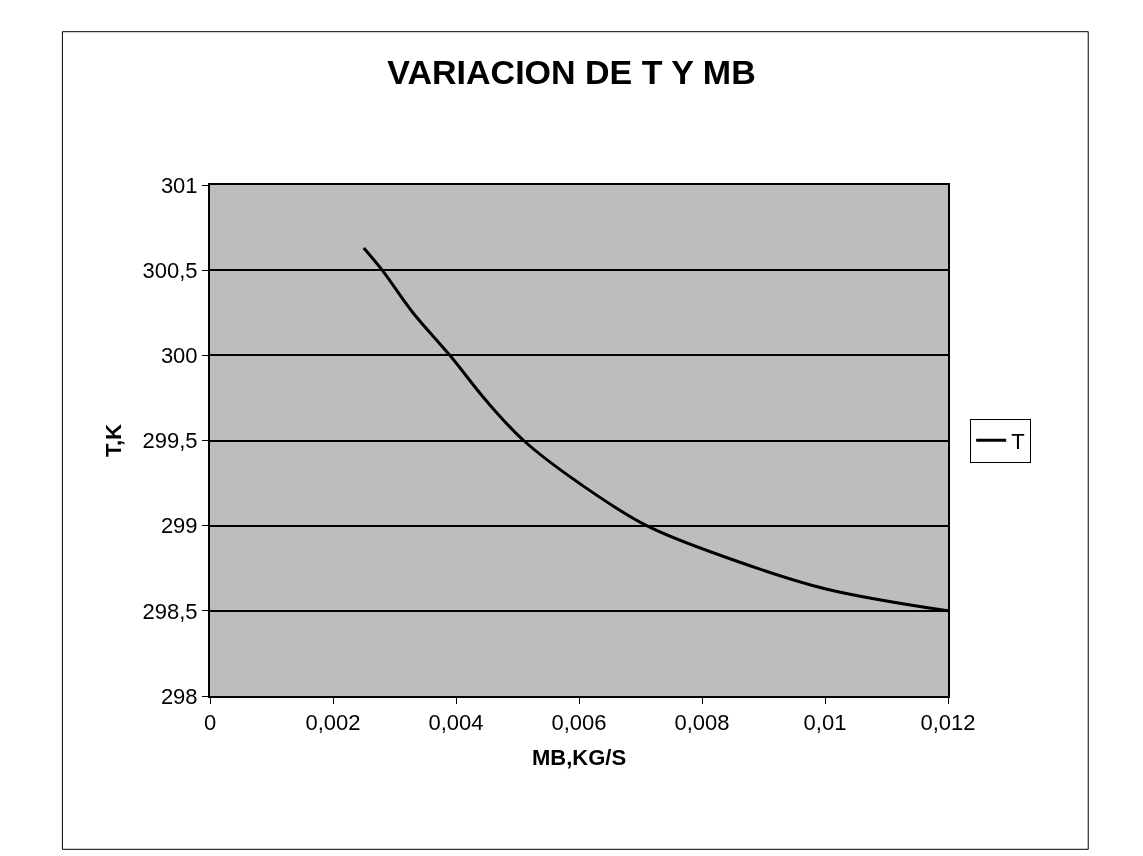  I want to click on x-tick-label: 0,01, so click(825, 723).